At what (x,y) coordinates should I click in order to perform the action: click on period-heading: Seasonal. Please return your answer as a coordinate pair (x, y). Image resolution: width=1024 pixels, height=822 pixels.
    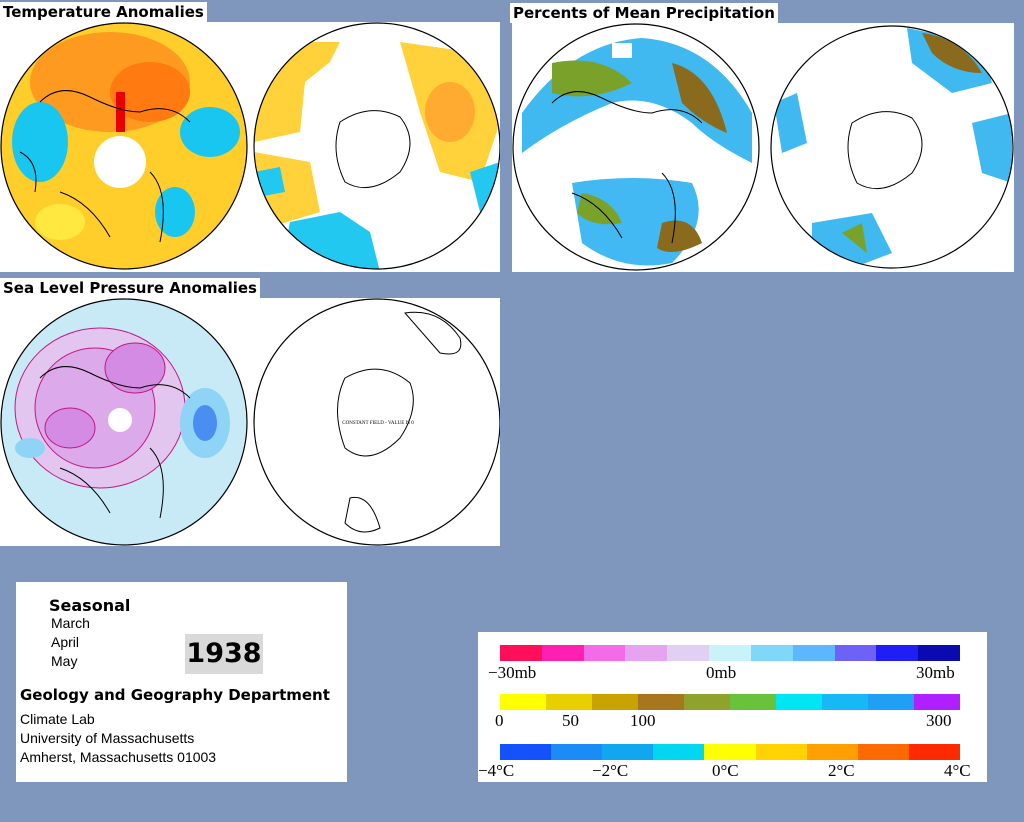
    Looking at the image, I should click on (90, 605).